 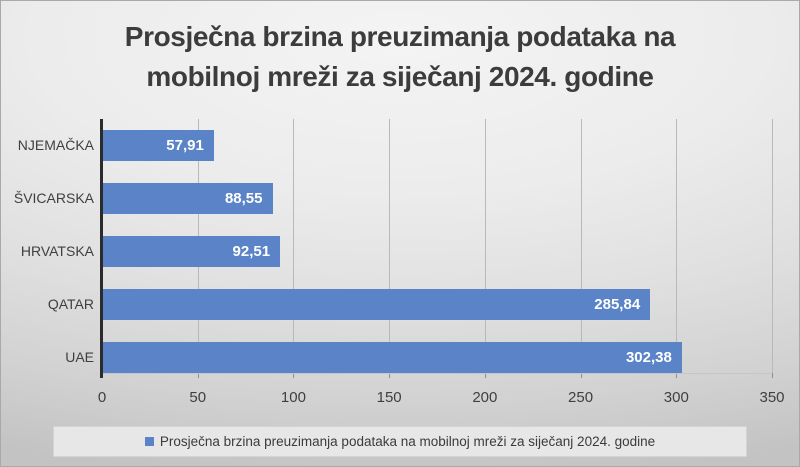 I want to click on x-axis-tick-label: 0, so click(x=102, y=397).